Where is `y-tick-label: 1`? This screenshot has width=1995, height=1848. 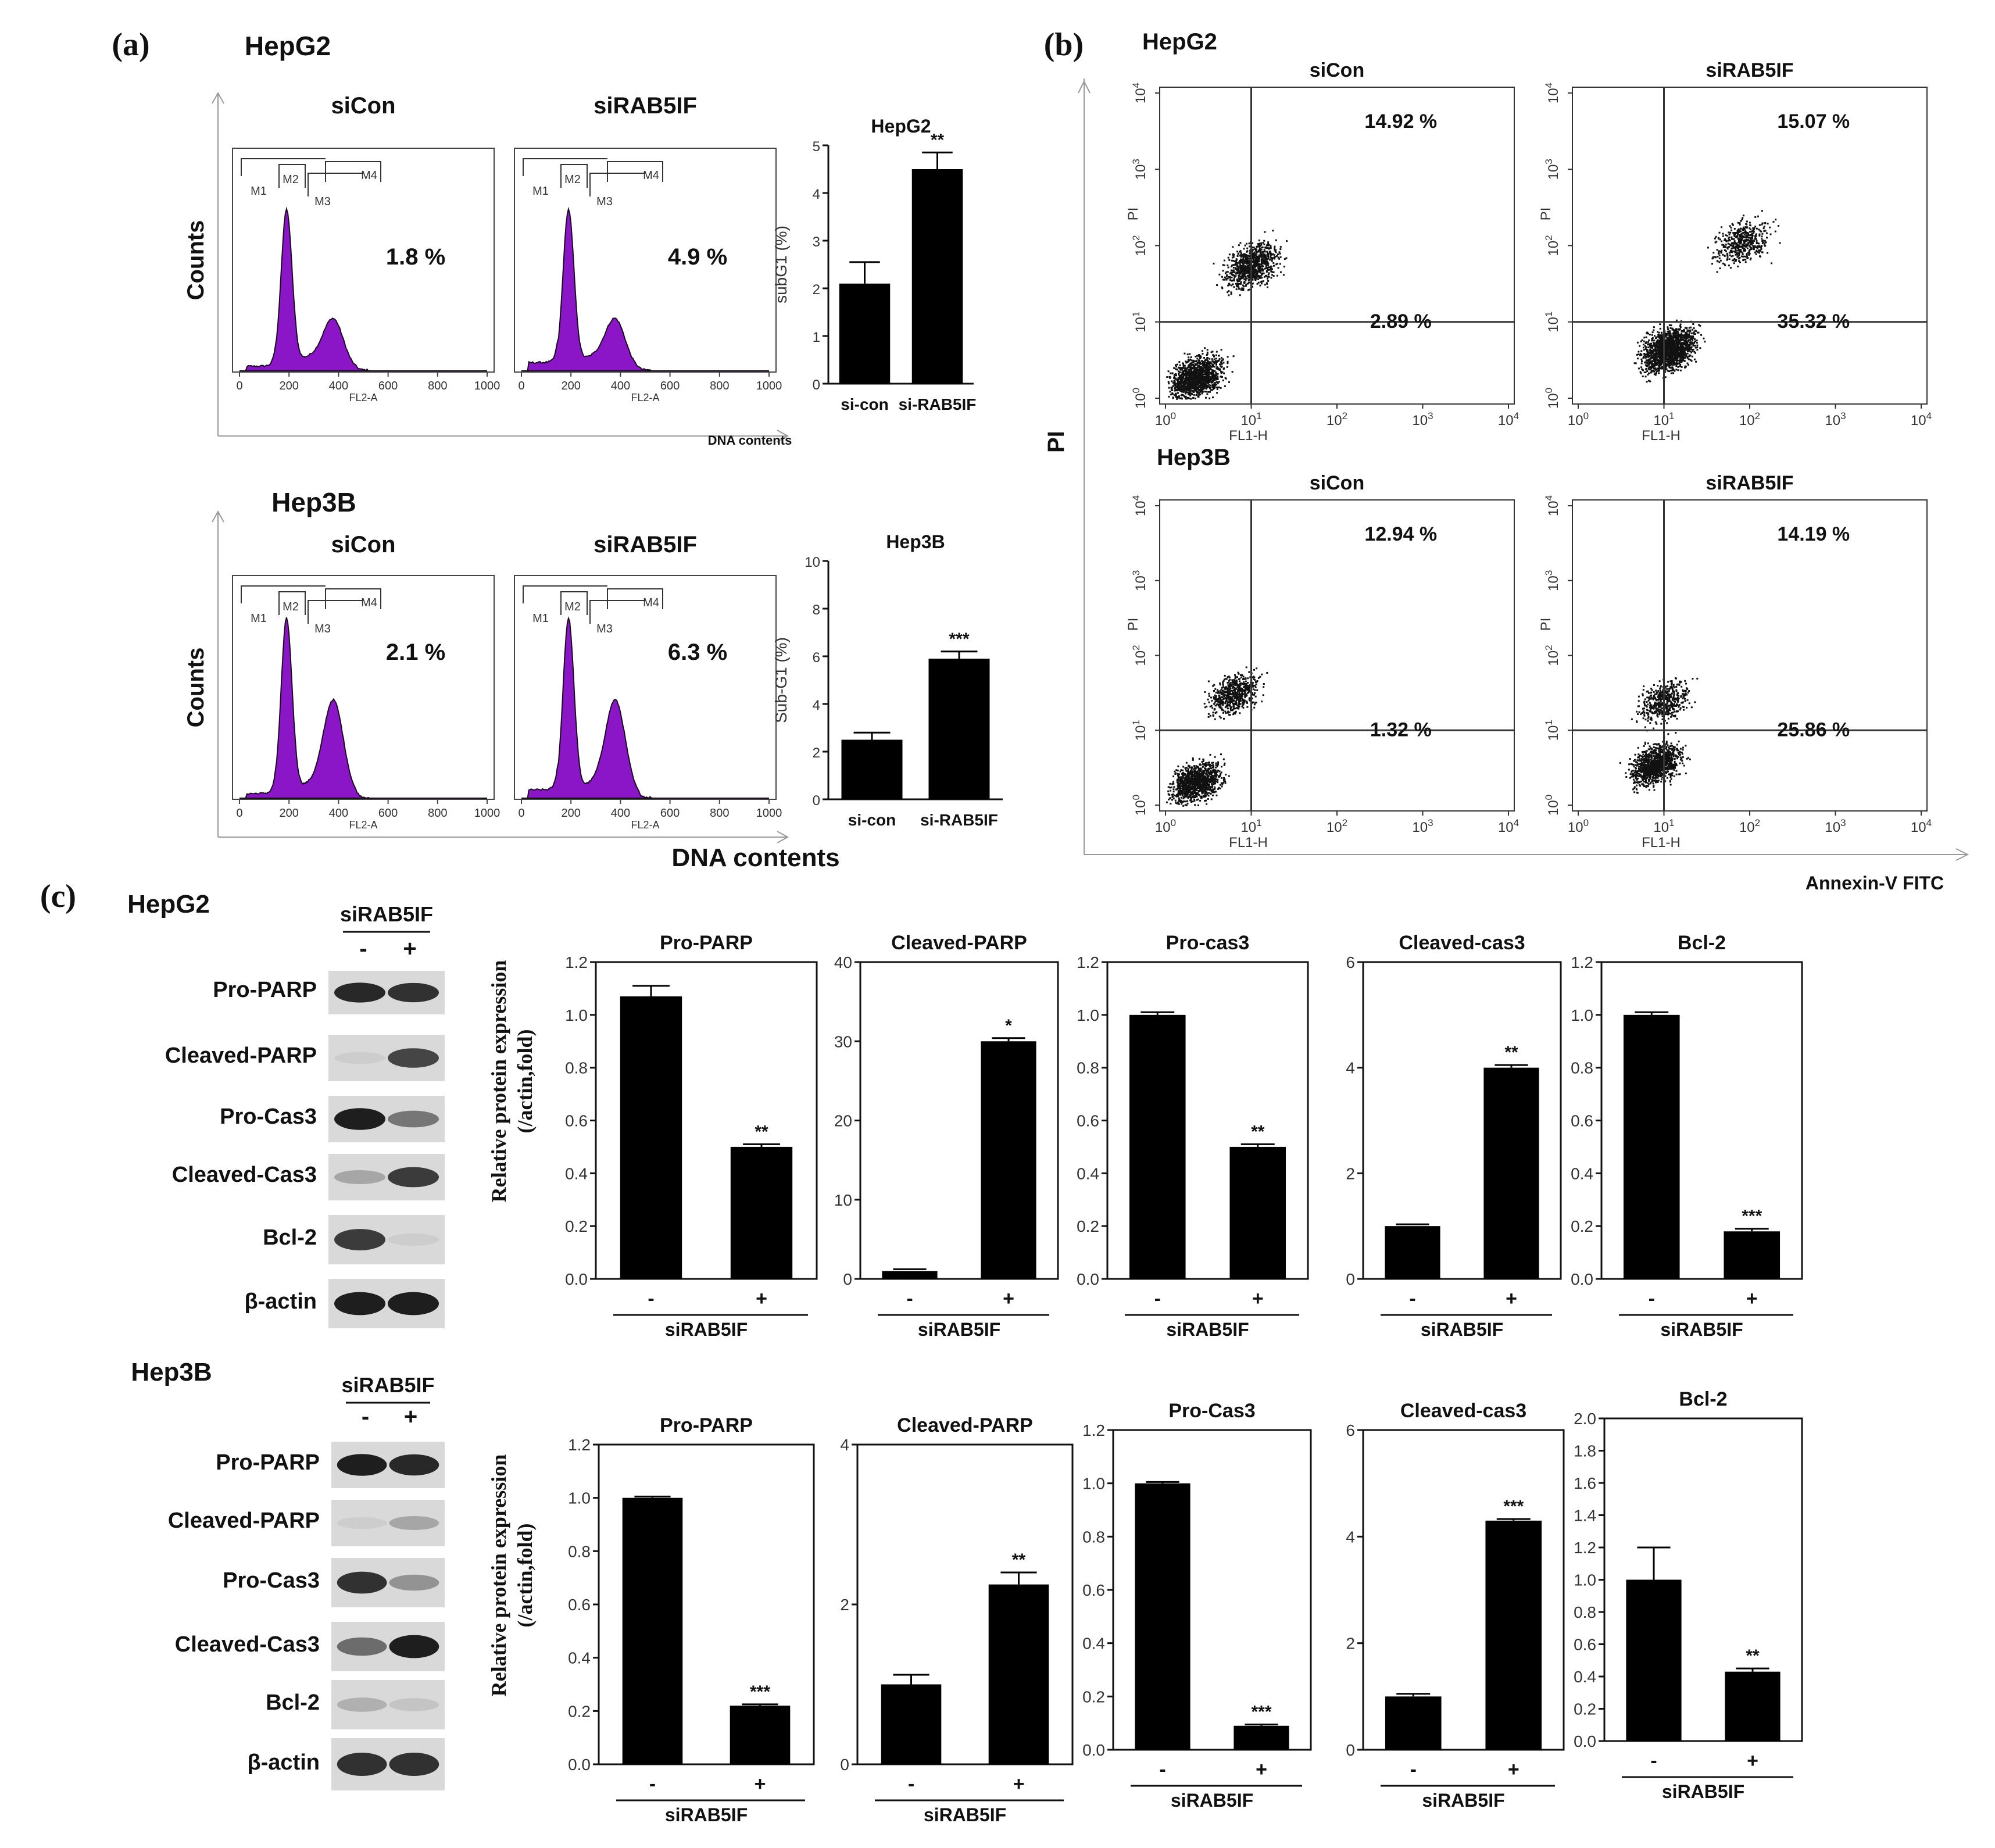
y-tick-label: 1 is located at coordinates (816, 338).